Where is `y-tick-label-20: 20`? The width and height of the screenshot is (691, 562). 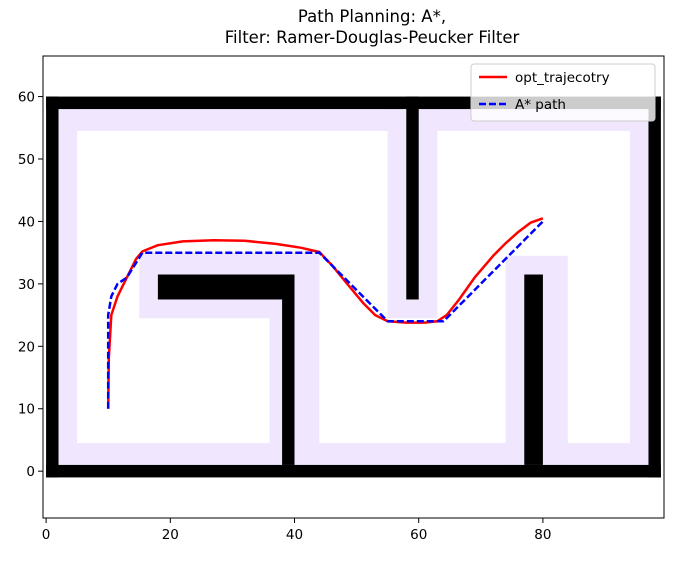 y-tick-label-20: 20 is located at coordinates (26, 347).